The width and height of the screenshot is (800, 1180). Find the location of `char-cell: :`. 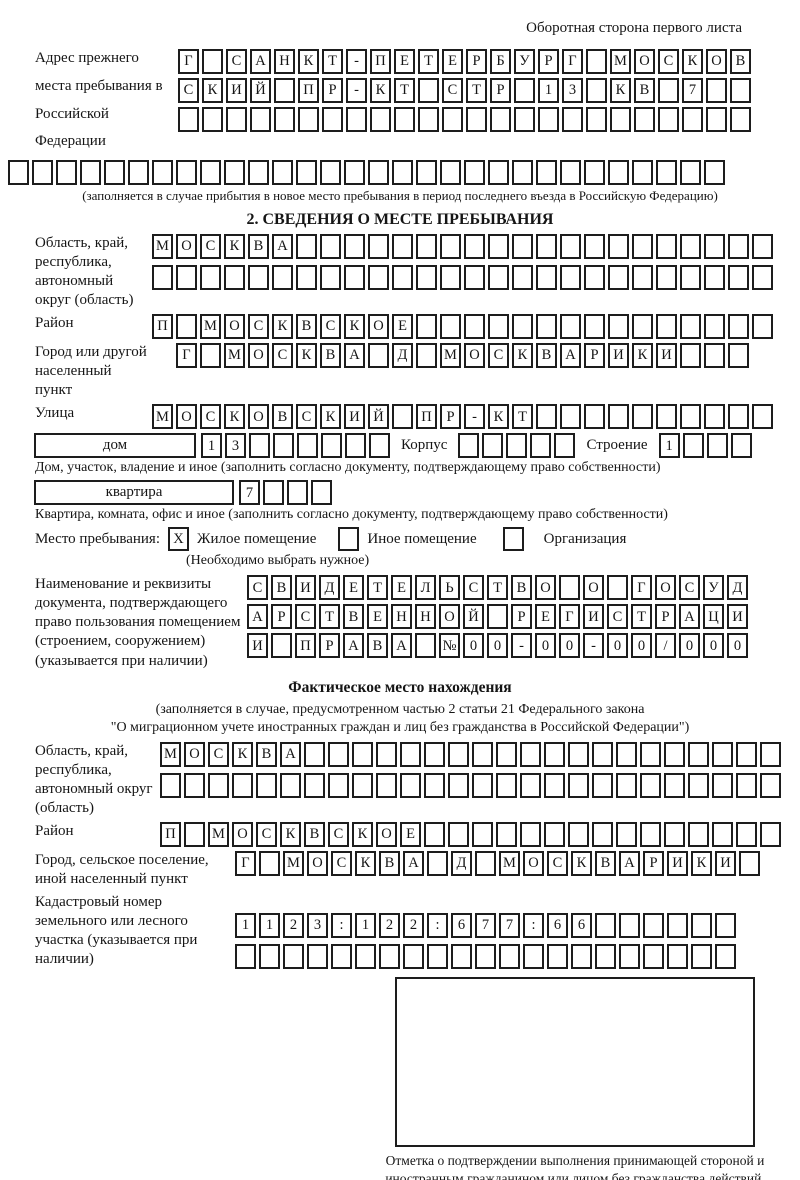

char-cell: : is located at coordinates (437, 926).